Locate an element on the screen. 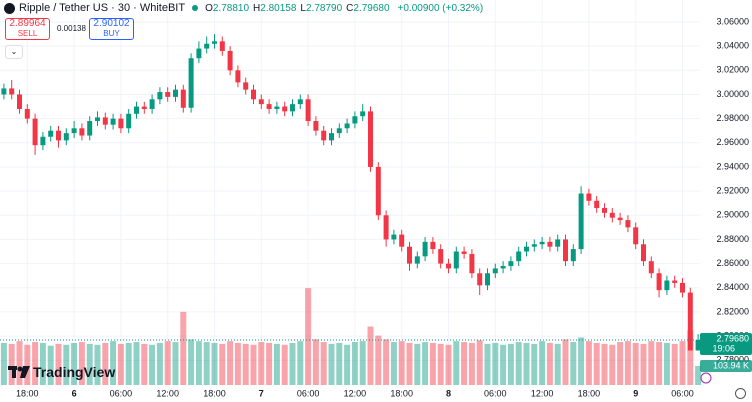 The height and width of the screenshot is (402, 752). buy-button: 2.90102 BUY is located at coordinates (111, 29).